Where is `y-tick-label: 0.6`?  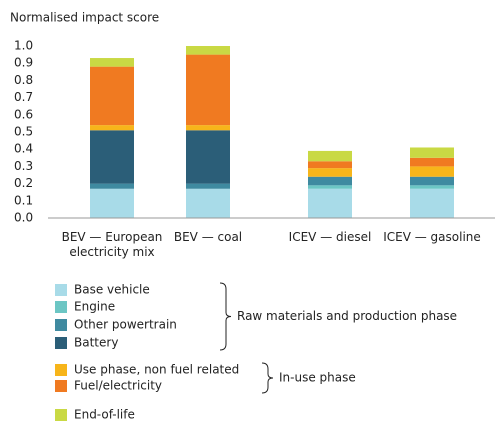
y-tick-label: 0.6 is located at coordinates (23, 114).